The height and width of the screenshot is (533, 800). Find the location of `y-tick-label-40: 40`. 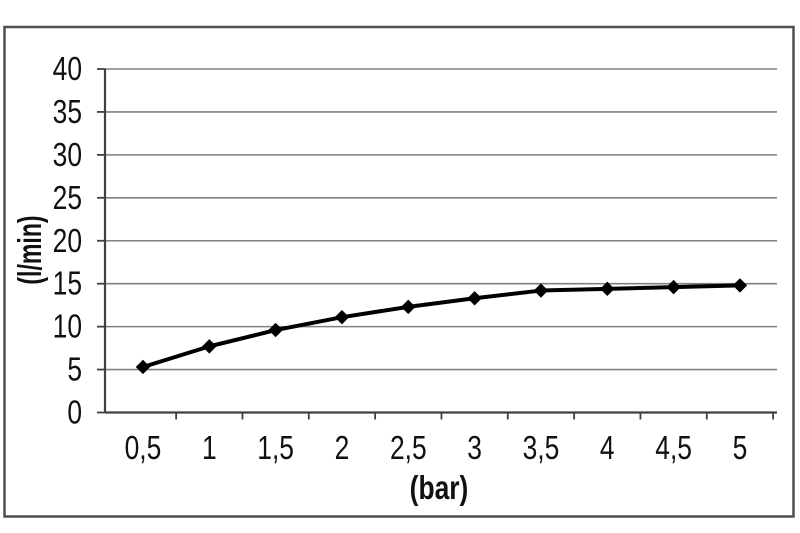

y-tick-label-40: 40 is located at coordinates (67, 69).